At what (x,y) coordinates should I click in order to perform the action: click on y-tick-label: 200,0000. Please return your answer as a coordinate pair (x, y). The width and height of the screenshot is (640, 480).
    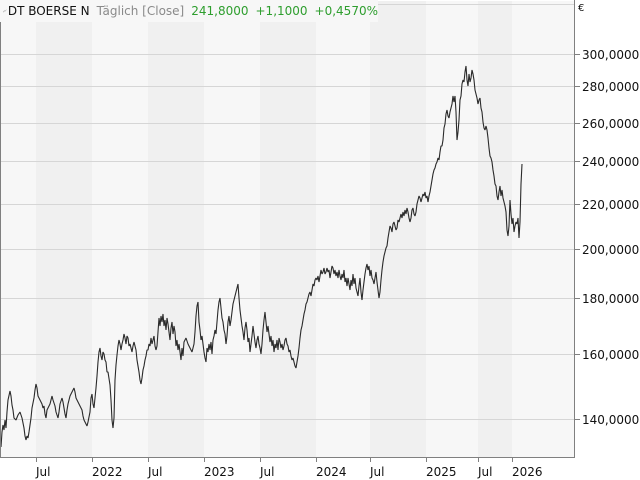
    Looking at the image, I should click on (610, 250).